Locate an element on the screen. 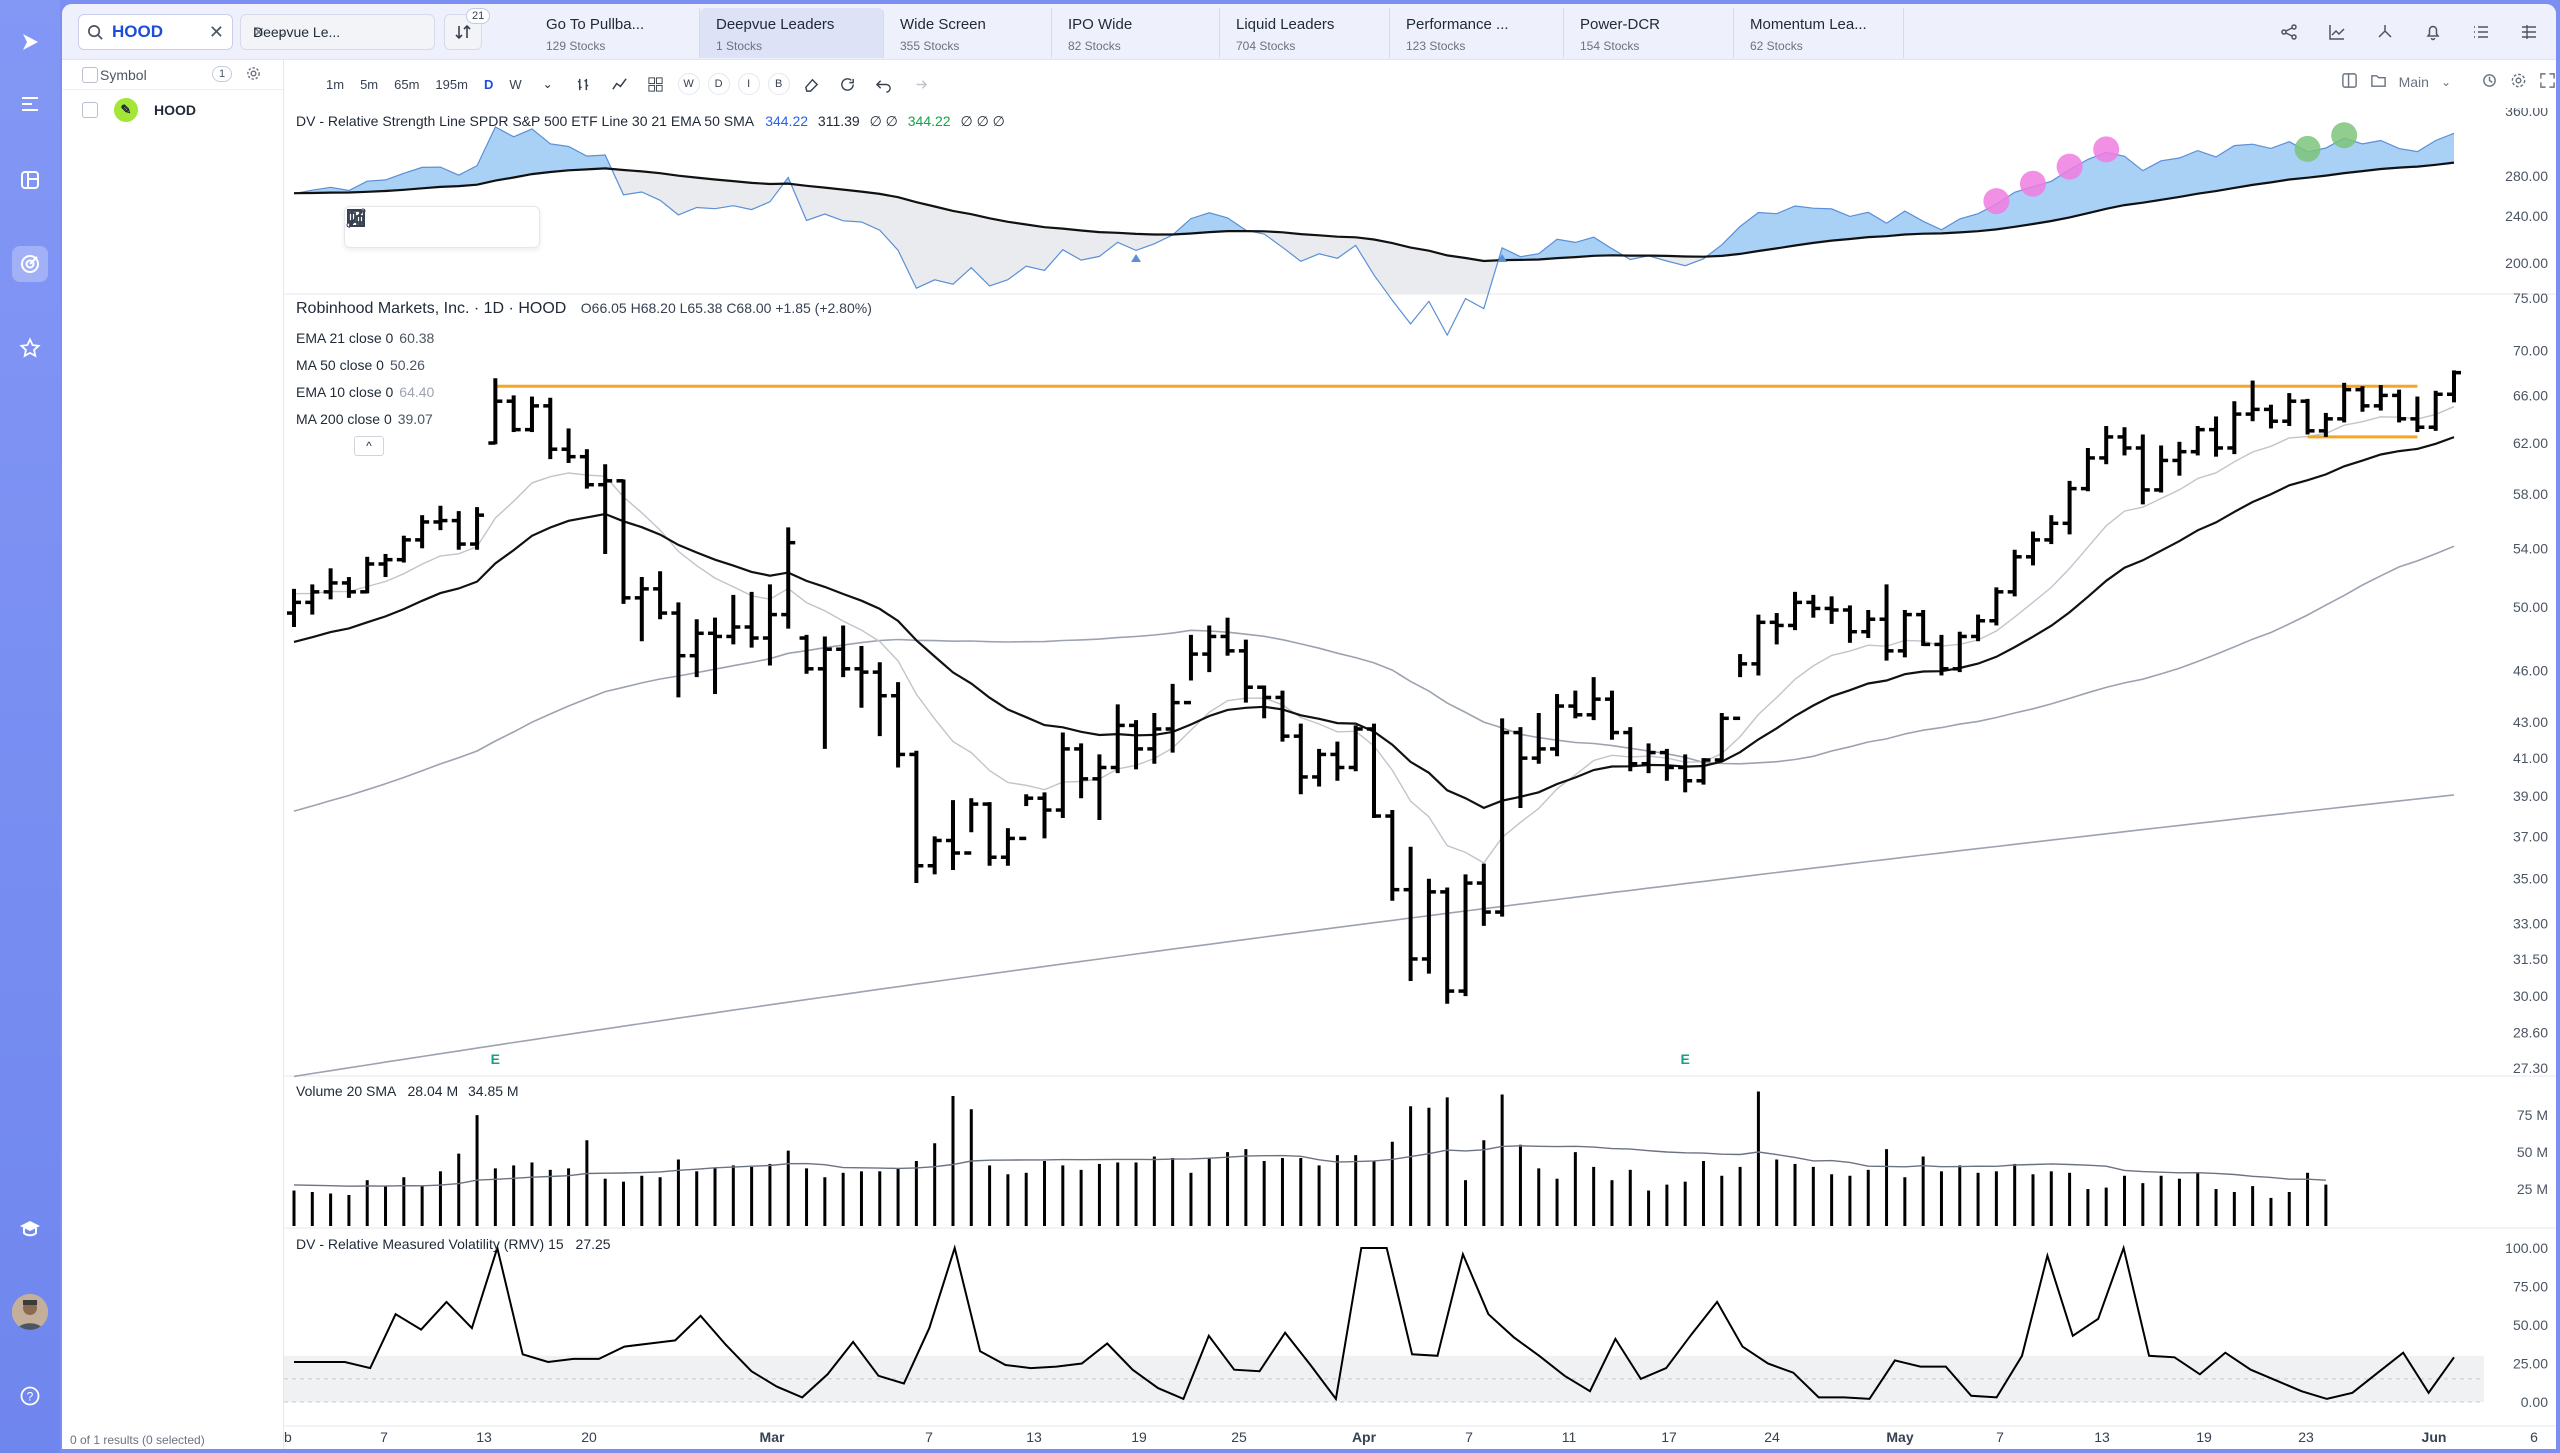 The image size is (2560, 1453). fullscreen-icon is located at coordinates (2547, 82).